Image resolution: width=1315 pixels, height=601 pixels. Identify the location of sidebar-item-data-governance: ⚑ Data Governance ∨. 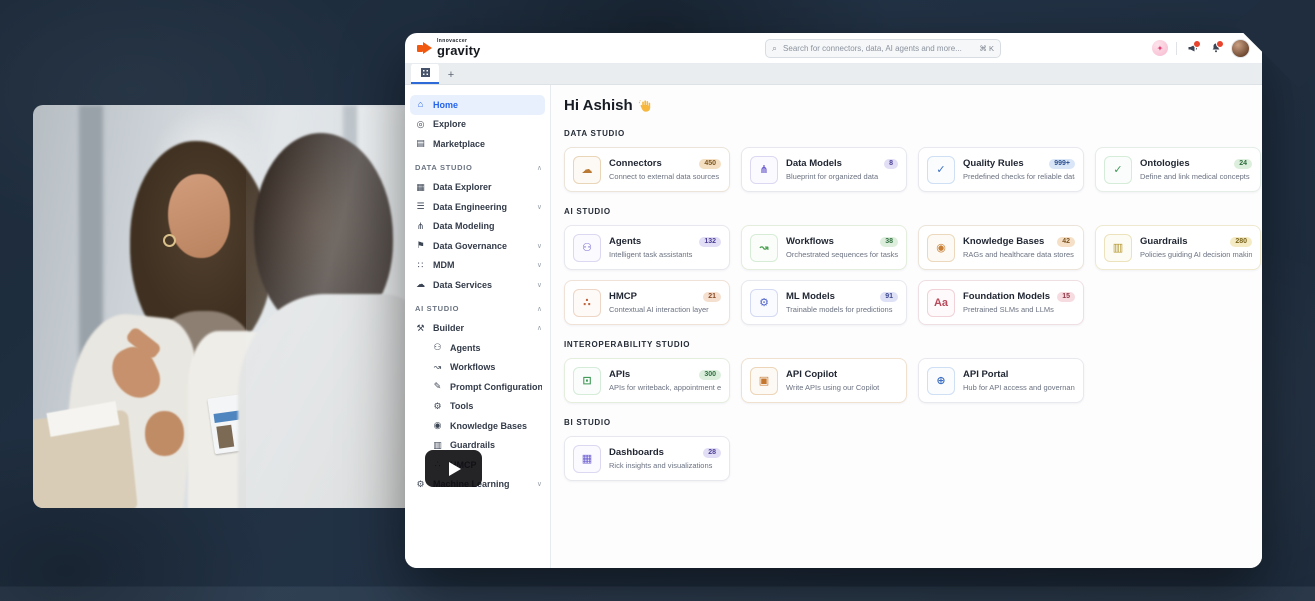
(479, 245).